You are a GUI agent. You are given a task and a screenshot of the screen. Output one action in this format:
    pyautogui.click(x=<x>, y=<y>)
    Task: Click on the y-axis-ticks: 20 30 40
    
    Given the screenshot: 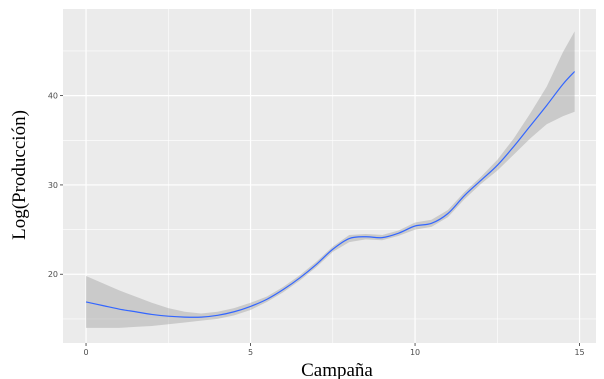 What is the action you would take?
    pyautogui.click(x=55, y=185)
    